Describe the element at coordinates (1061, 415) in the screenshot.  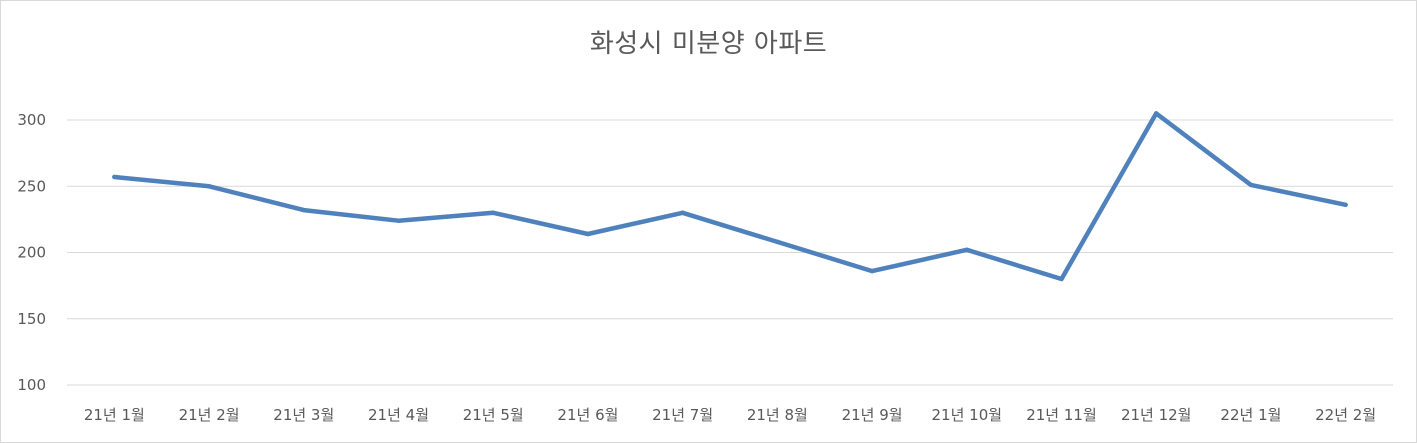
I see `x-tick-label: 21년 11월` at that location.